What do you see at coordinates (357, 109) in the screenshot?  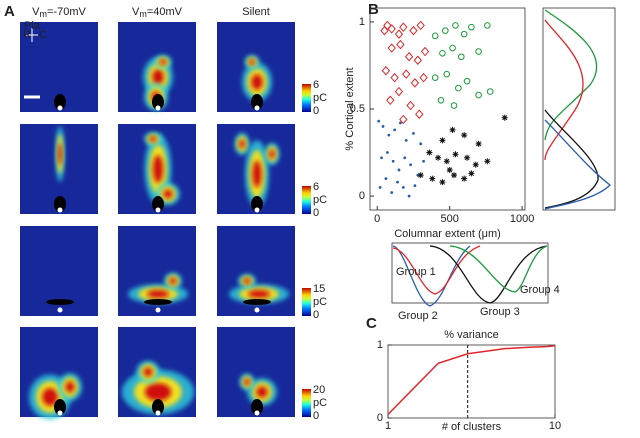 I see `y-tick-label: 0.5` at bounding box center [357, 109].